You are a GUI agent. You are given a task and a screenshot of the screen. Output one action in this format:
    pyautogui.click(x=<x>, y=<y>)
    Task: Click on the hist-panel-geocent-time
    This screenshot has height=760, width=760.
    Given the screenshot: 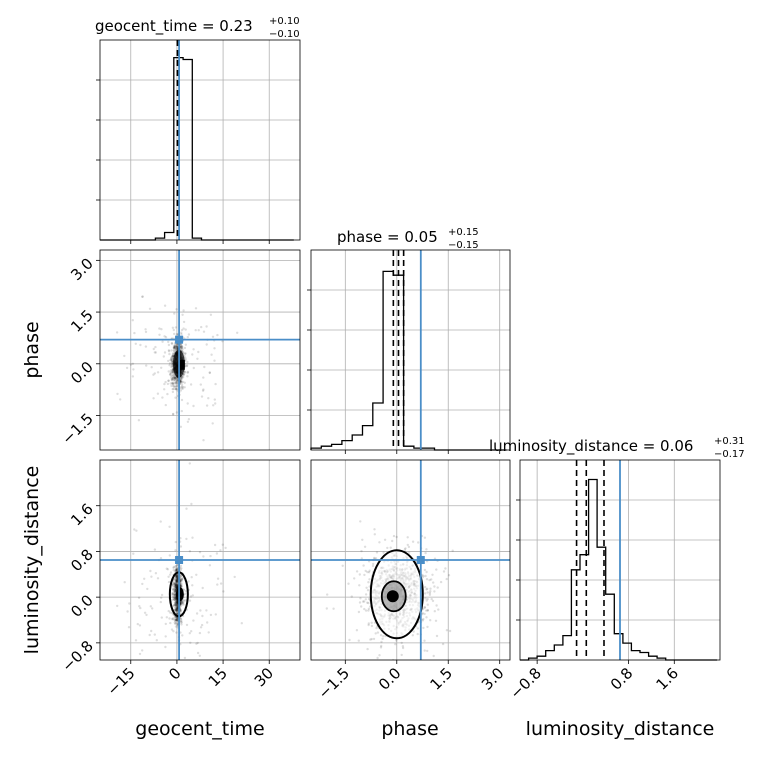 What is the action you would take?
    pyautogui.click(x=200, y=140)
    